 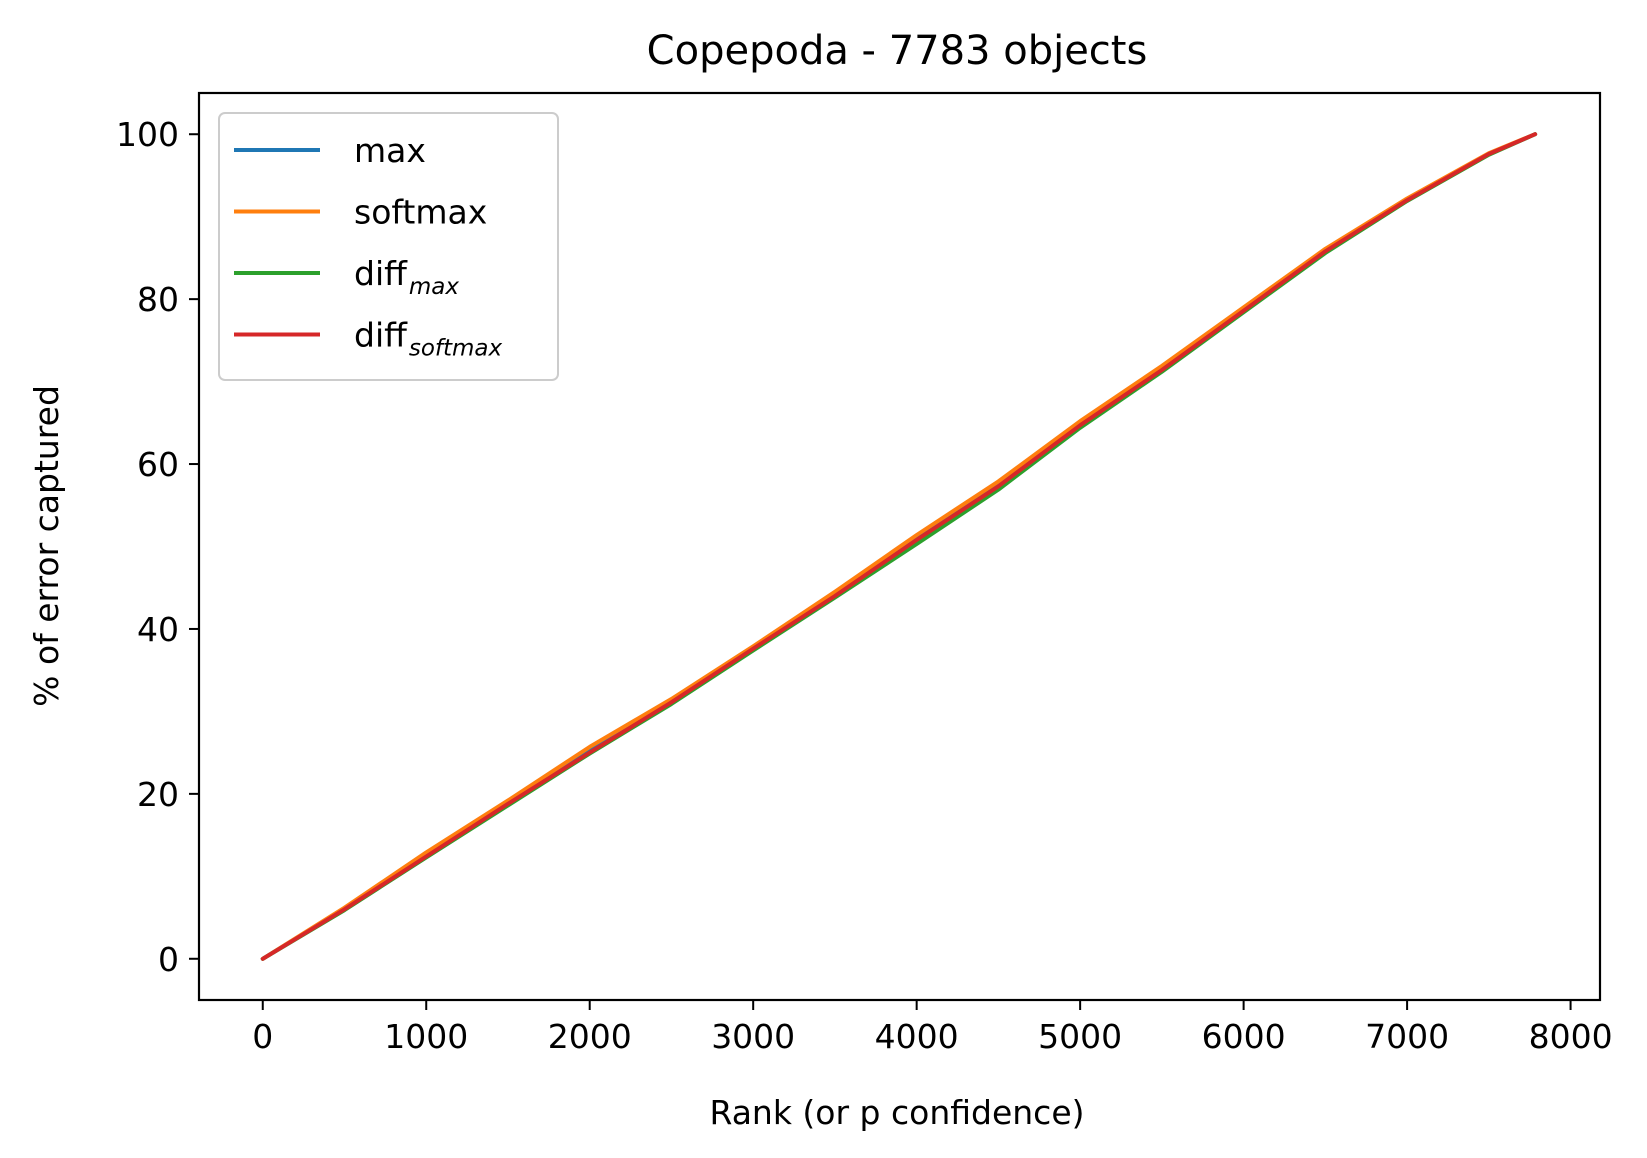 What do you see at coordinates (157, 547) in the screenshot?
I see `y-axis-ticks: 0 20 40 60 80 100` at bounding box center [157, 547].